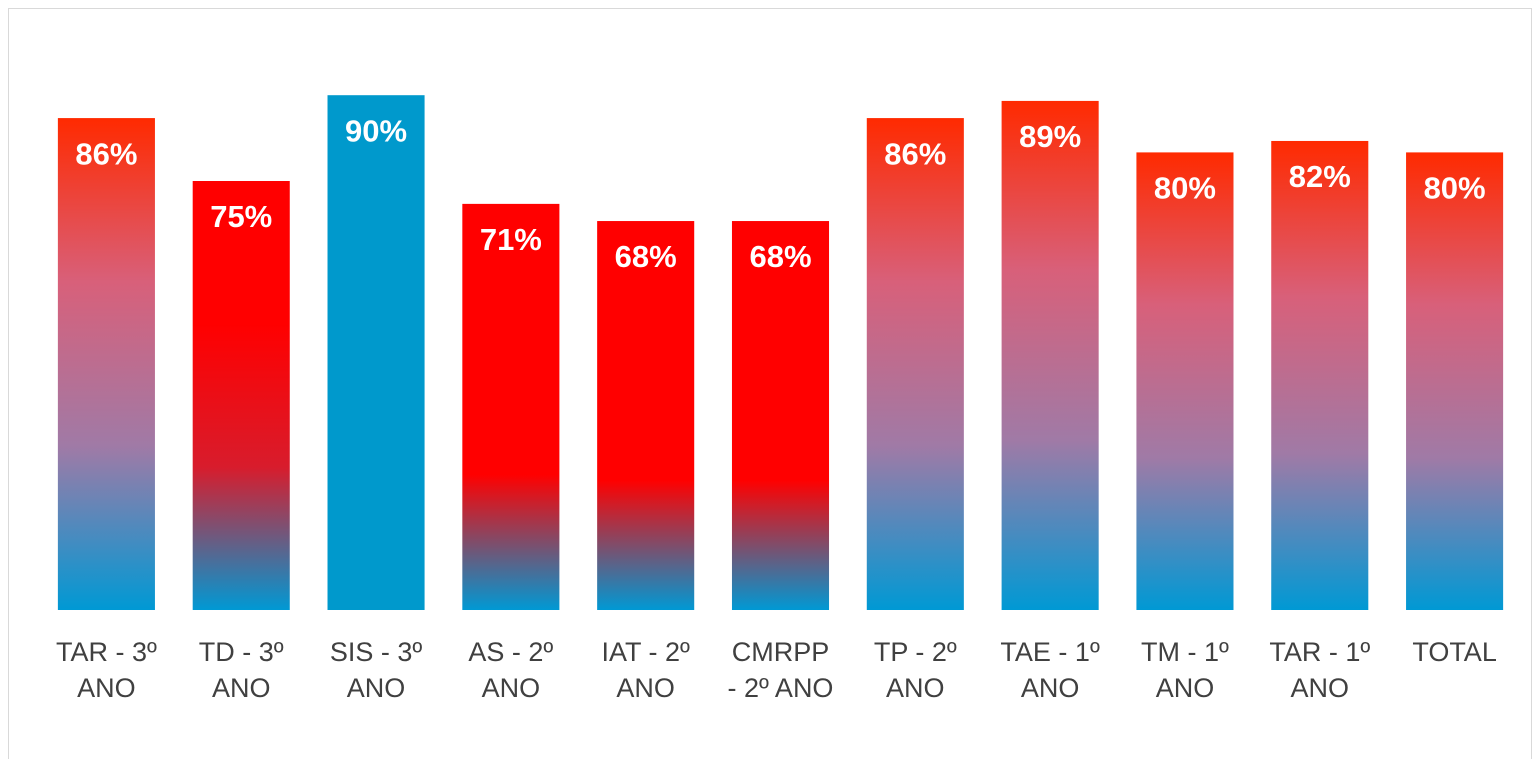 The image size is (1534, 759). Describe the element at coordinates (915, 670) in the screenshot. I see `x-tick-label: TP - 2º ANO` at that location.